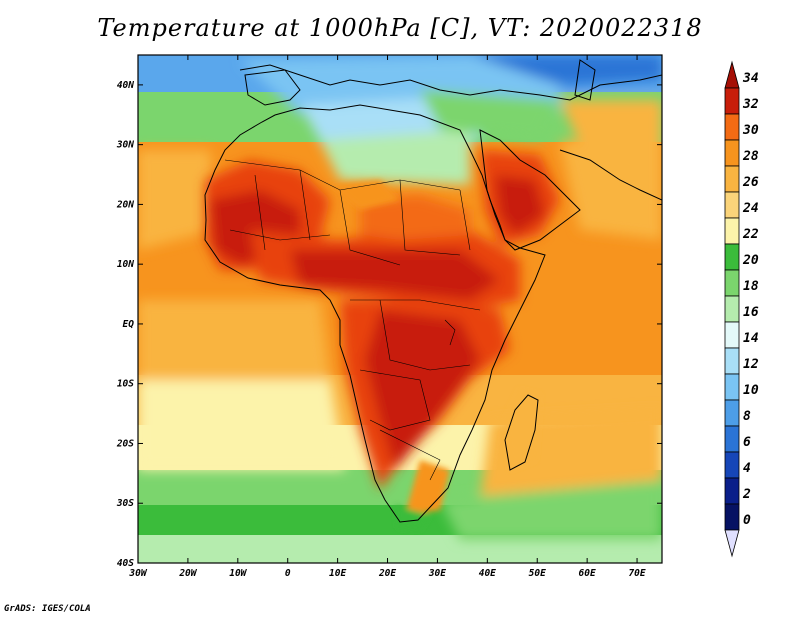  Describe the element at coordinates (751, 364) in the screenshot. I see `colorbar-label: 12` at that location.